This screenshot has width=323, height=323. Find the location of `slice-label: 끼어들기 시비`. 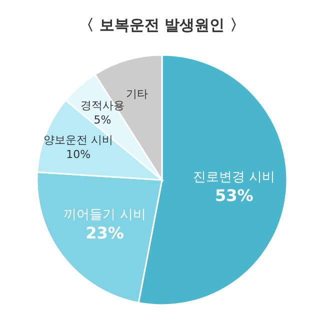

slice-label: 끼어들기 시비 is located at coordinates (105, 215).